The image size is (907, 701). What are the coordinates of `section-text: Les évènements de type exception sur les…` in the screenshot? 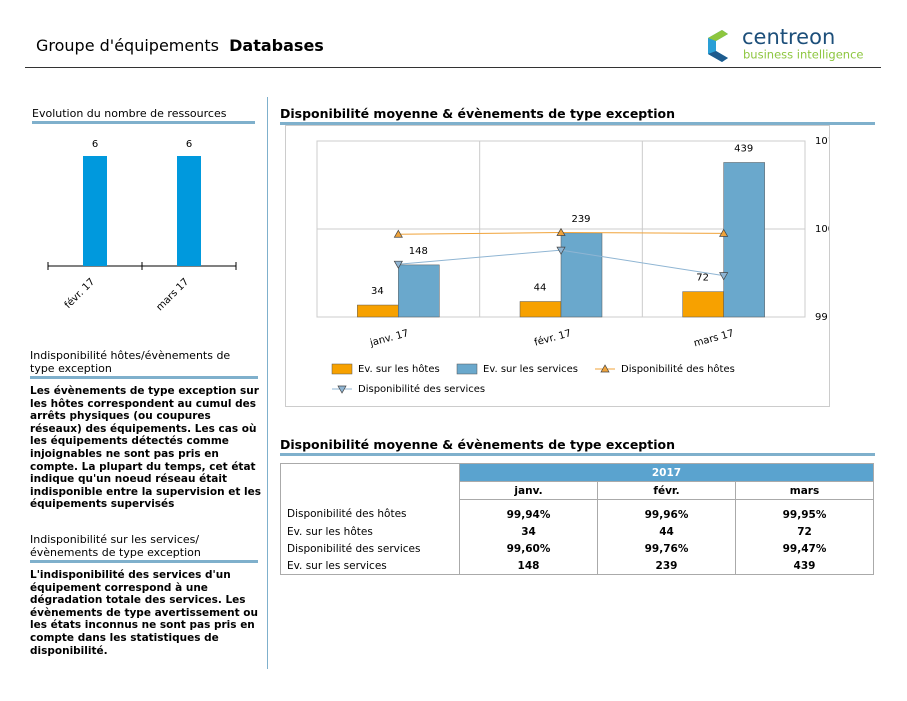 It's located at (145, 448).